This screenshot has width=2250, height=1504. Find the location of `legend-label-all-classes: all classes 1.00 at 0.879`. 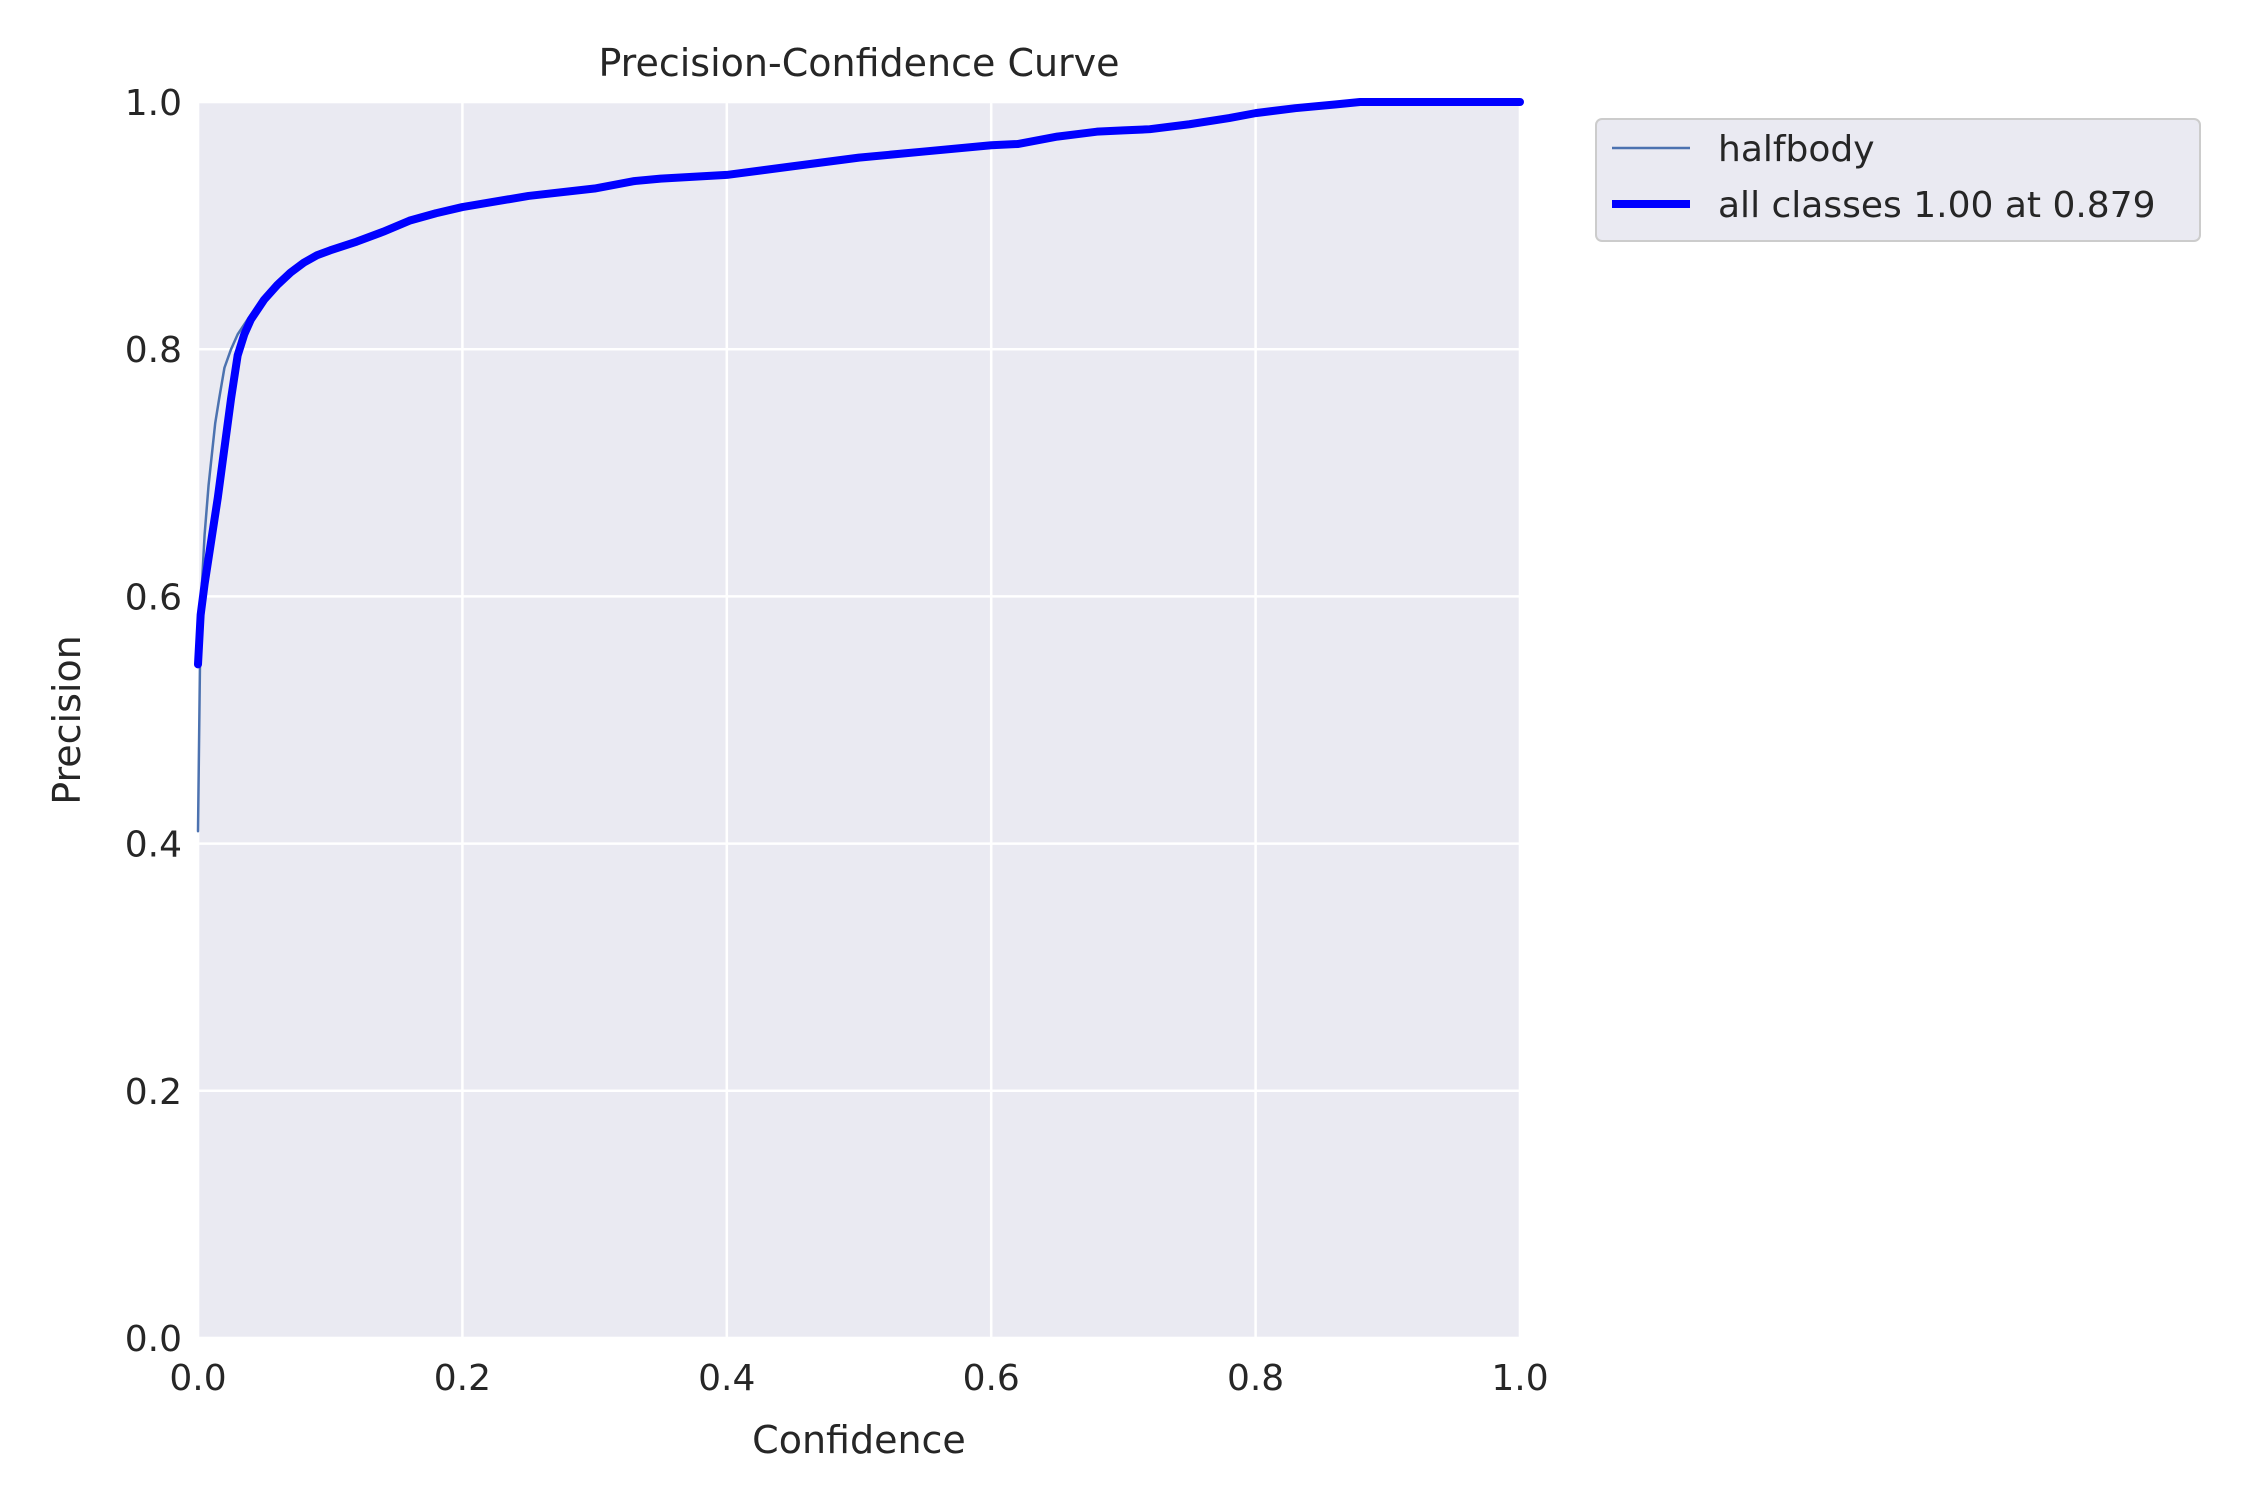

legend-label-all-classes: all classes 1.00 at 0.879 is located at coordinates (1937, 205).